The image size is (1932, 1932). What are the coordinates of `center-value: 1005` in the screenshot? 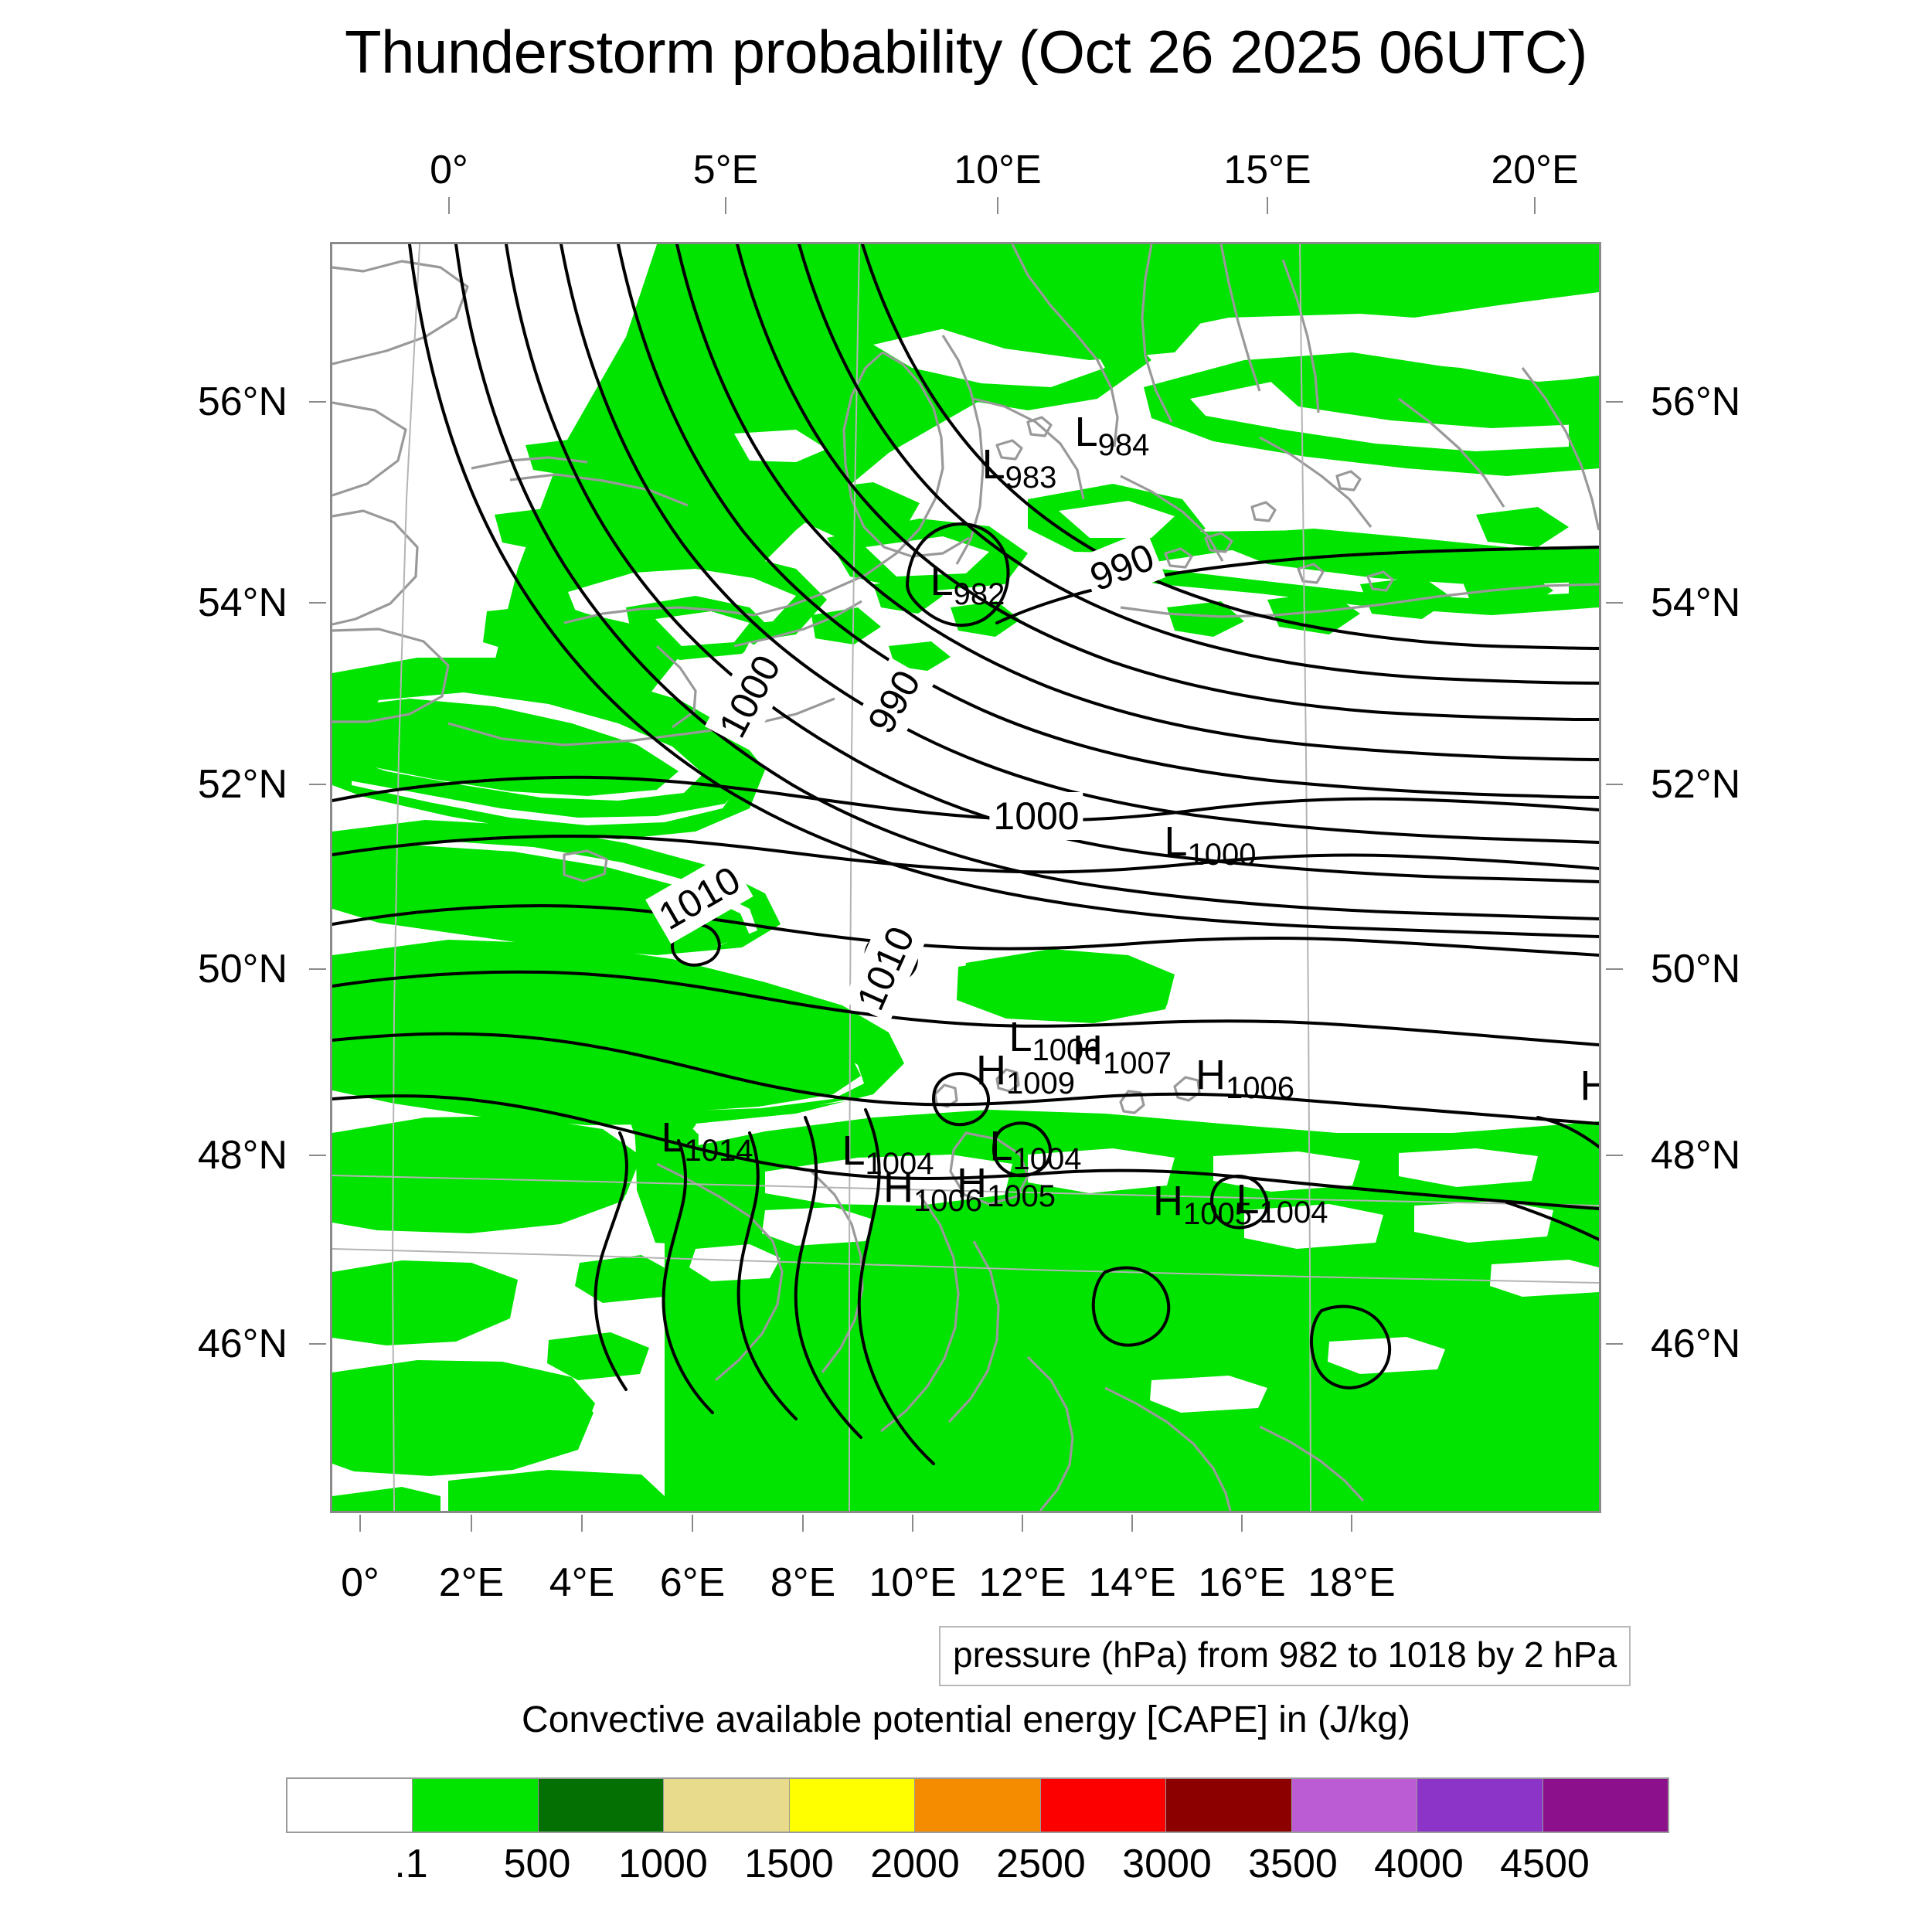 It's located at (1021, 1196).